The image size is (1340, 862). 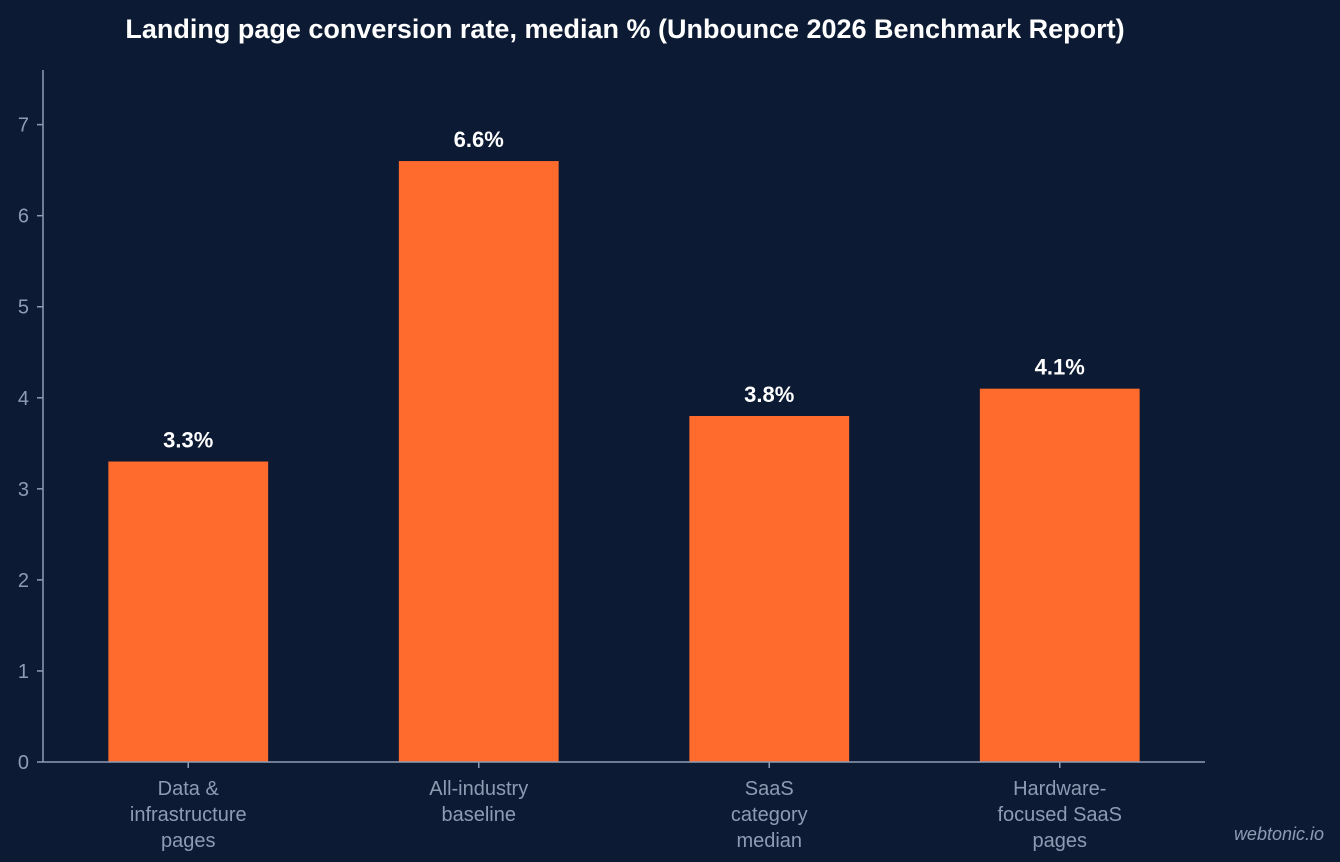 What do you see at coordinates (188, 440) in the screenshot?
I see `bar-value-label: 3.3%` at bounding box center [188, 440].